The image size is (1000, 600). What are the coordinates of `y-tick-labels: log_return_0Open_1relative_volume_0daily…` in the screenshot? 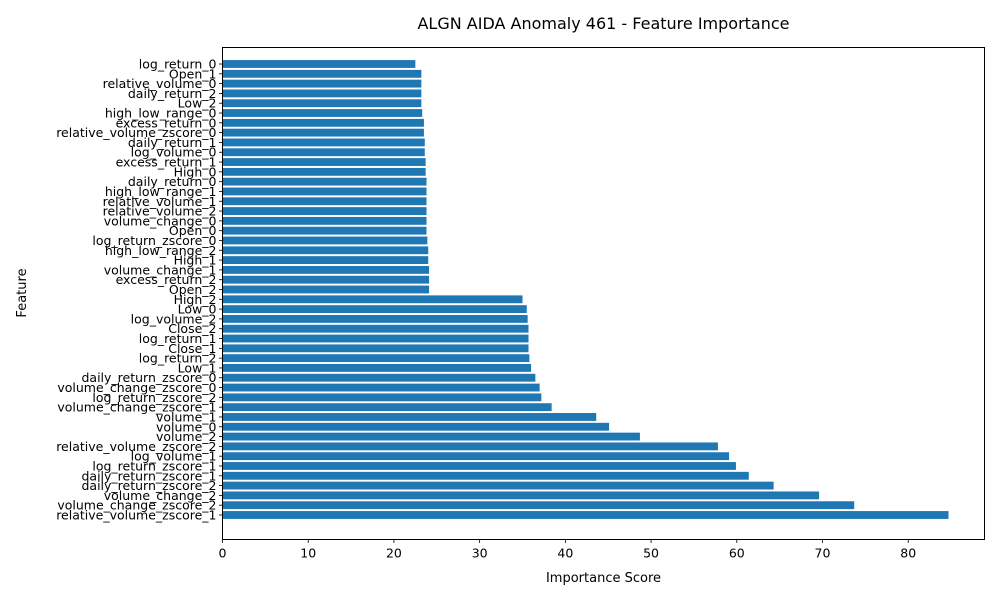 It's located at (139, 290).